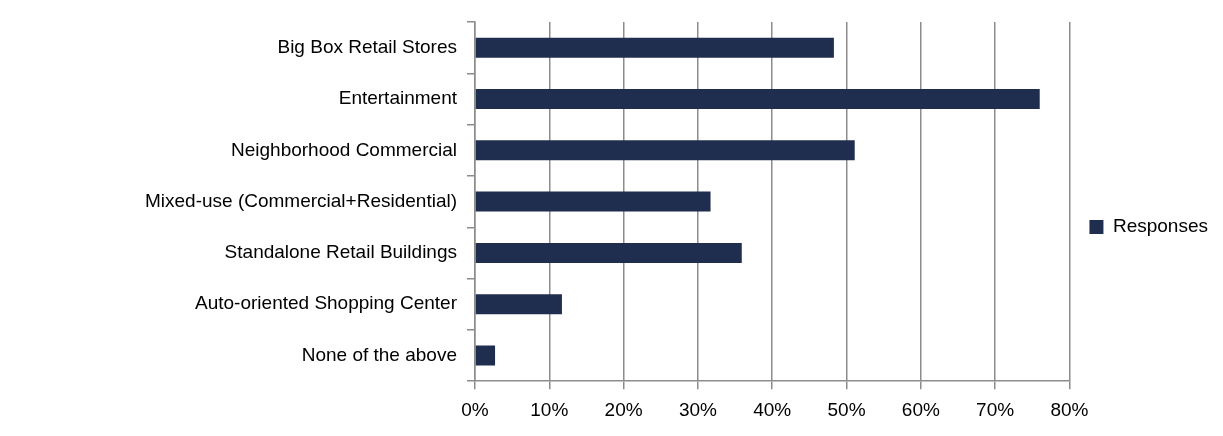 The image size is (1223, 436). I want to click on x-tick-label: 0%, so click(475, 409).